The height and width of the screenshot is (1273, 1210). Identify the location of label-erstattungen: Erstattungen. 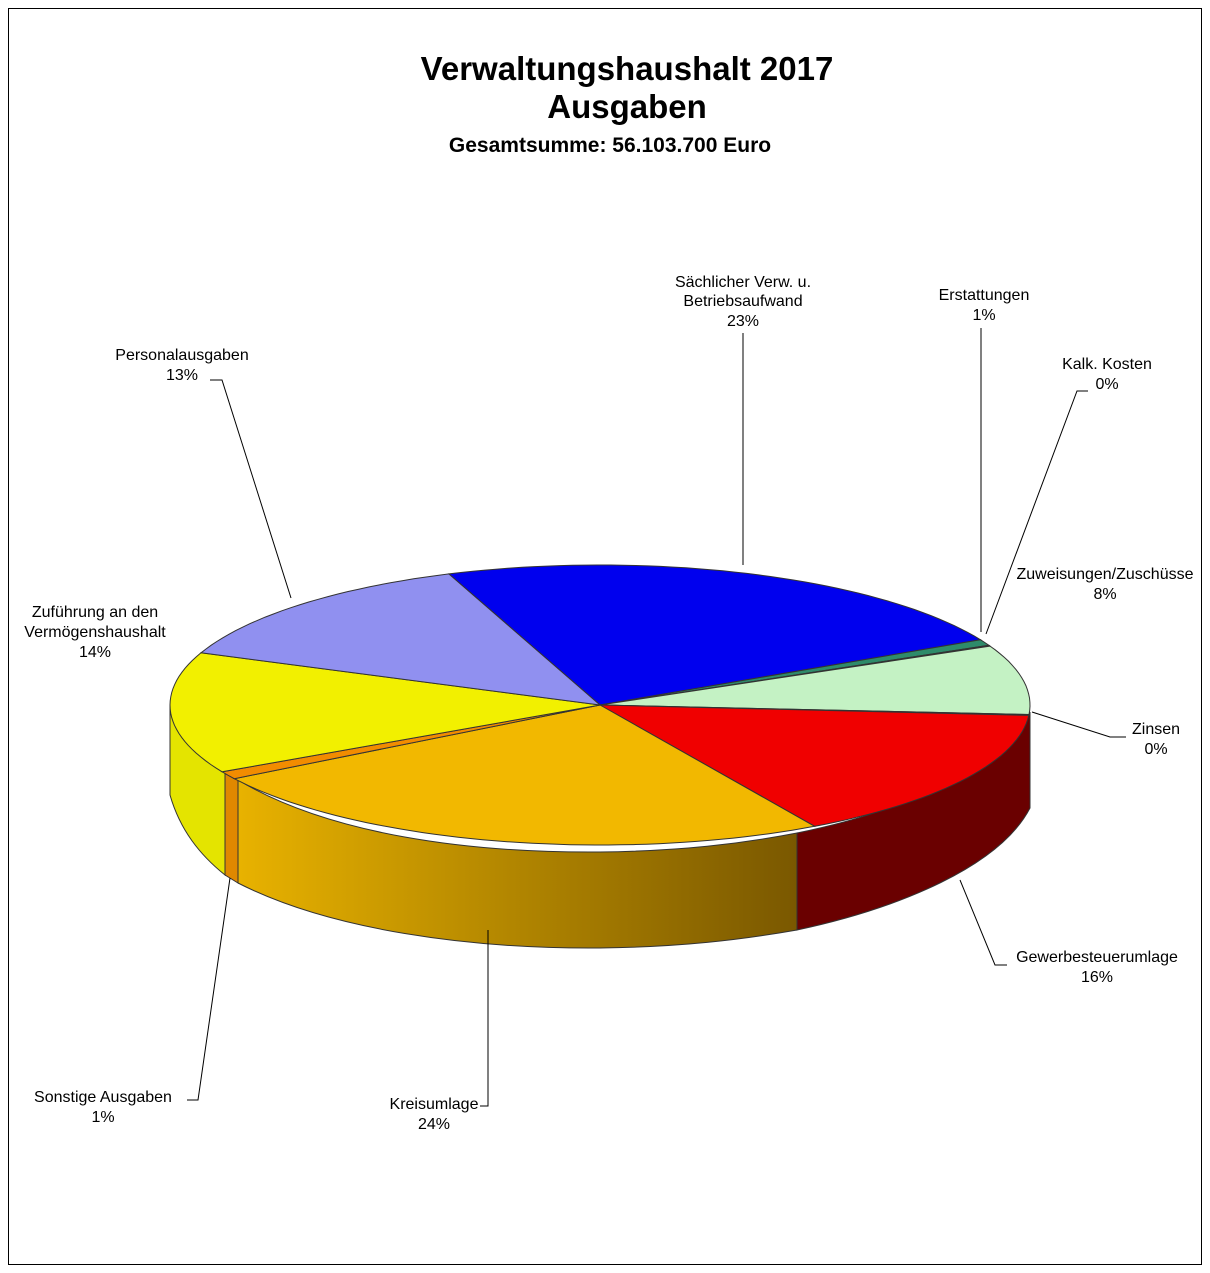
(984, 295).